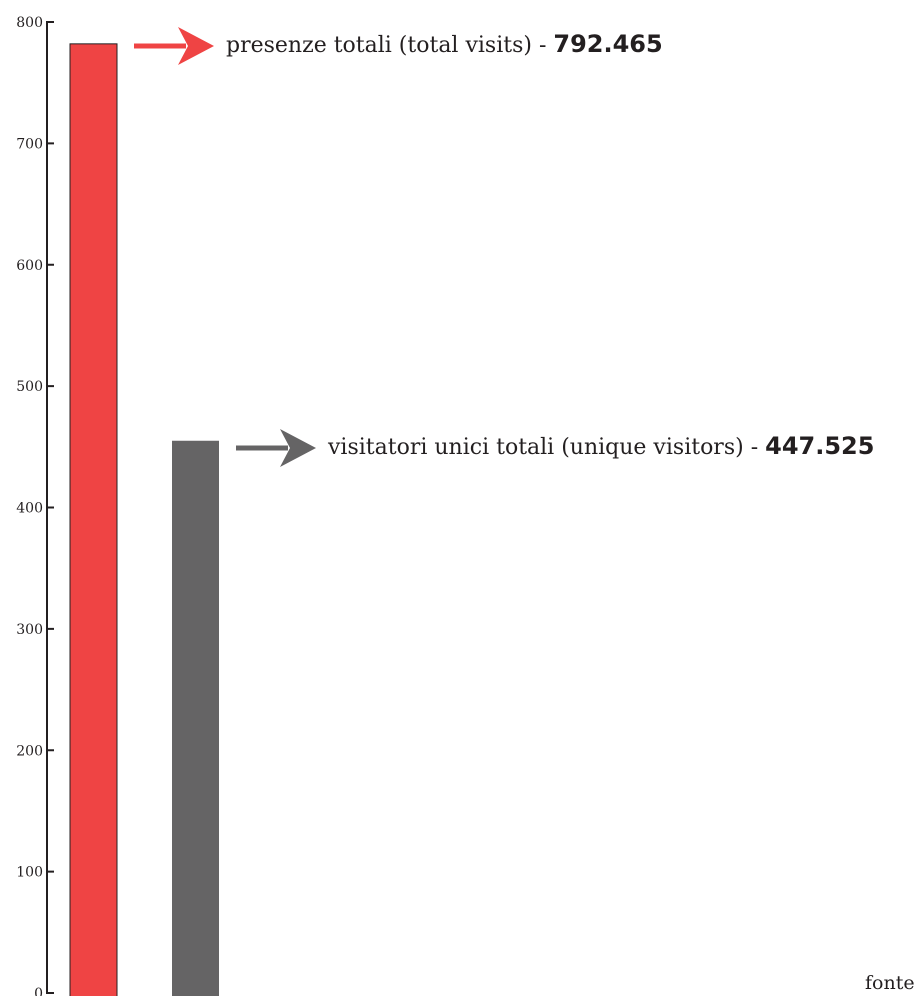  Describe the element at coordinates (29, 630) in the screenshot. I see `y-tick-label: 300` at that location.